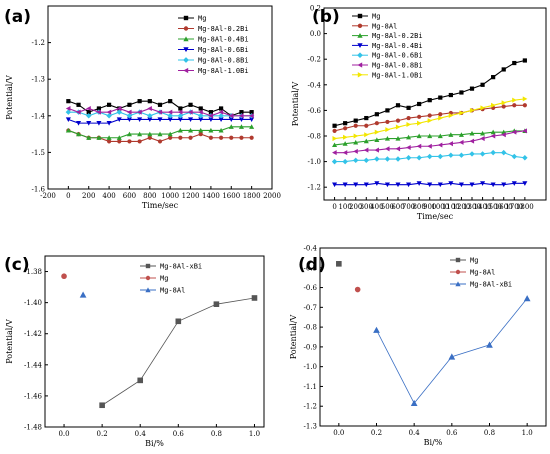 The image size is (550, 454). Describe the element at coordinates (493, 207) in the screenshot. I see `x-tick-label: 1500` at that location.